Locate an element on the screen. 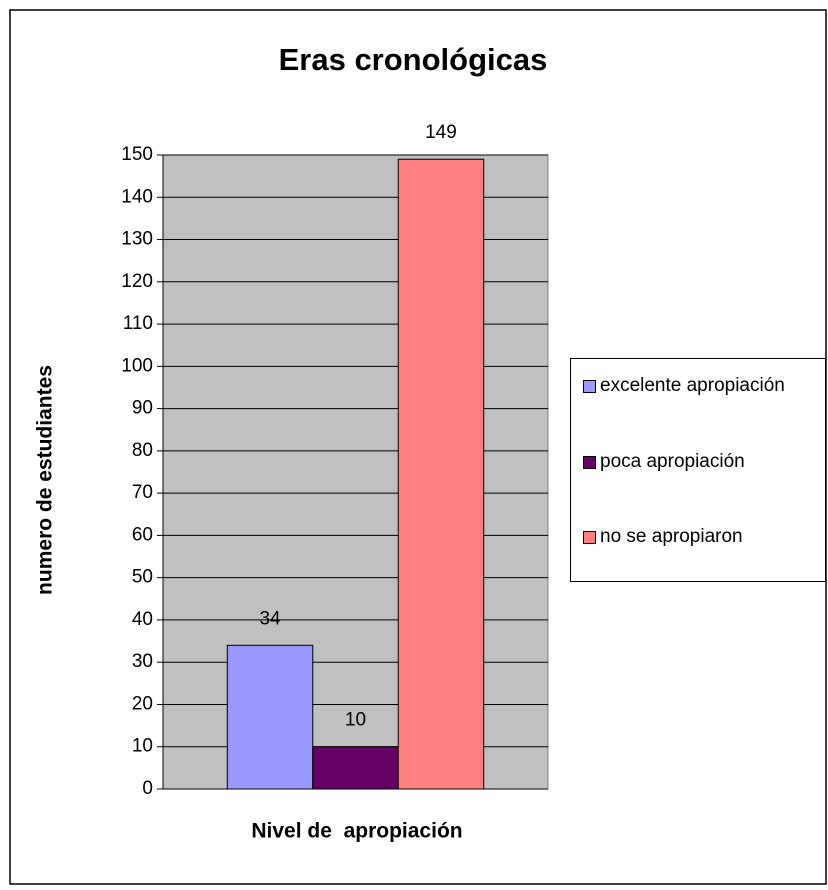 The image size is (828, 890). y-tick-label: 10 is located at coordinates (142, 746).